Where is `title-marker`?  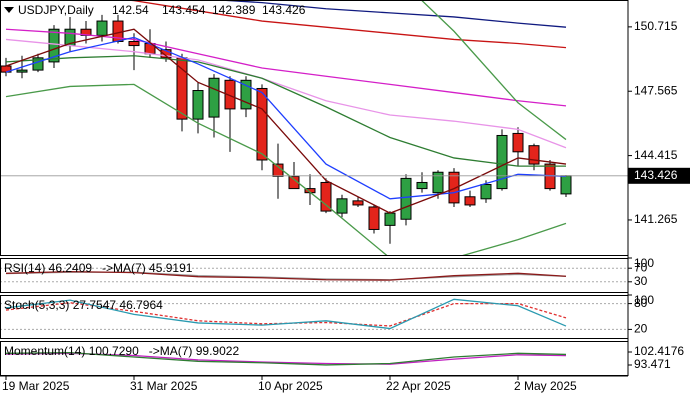
title-marker is located at coordinates (9, 10).